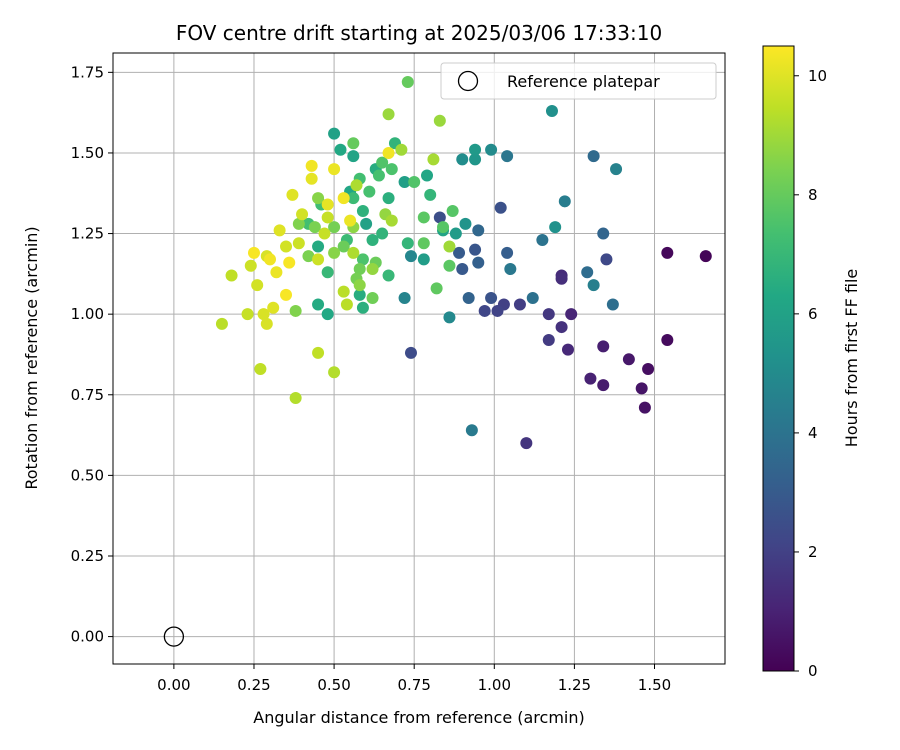  I want to click on y-tick-label: 0.75, so click(87, 395).